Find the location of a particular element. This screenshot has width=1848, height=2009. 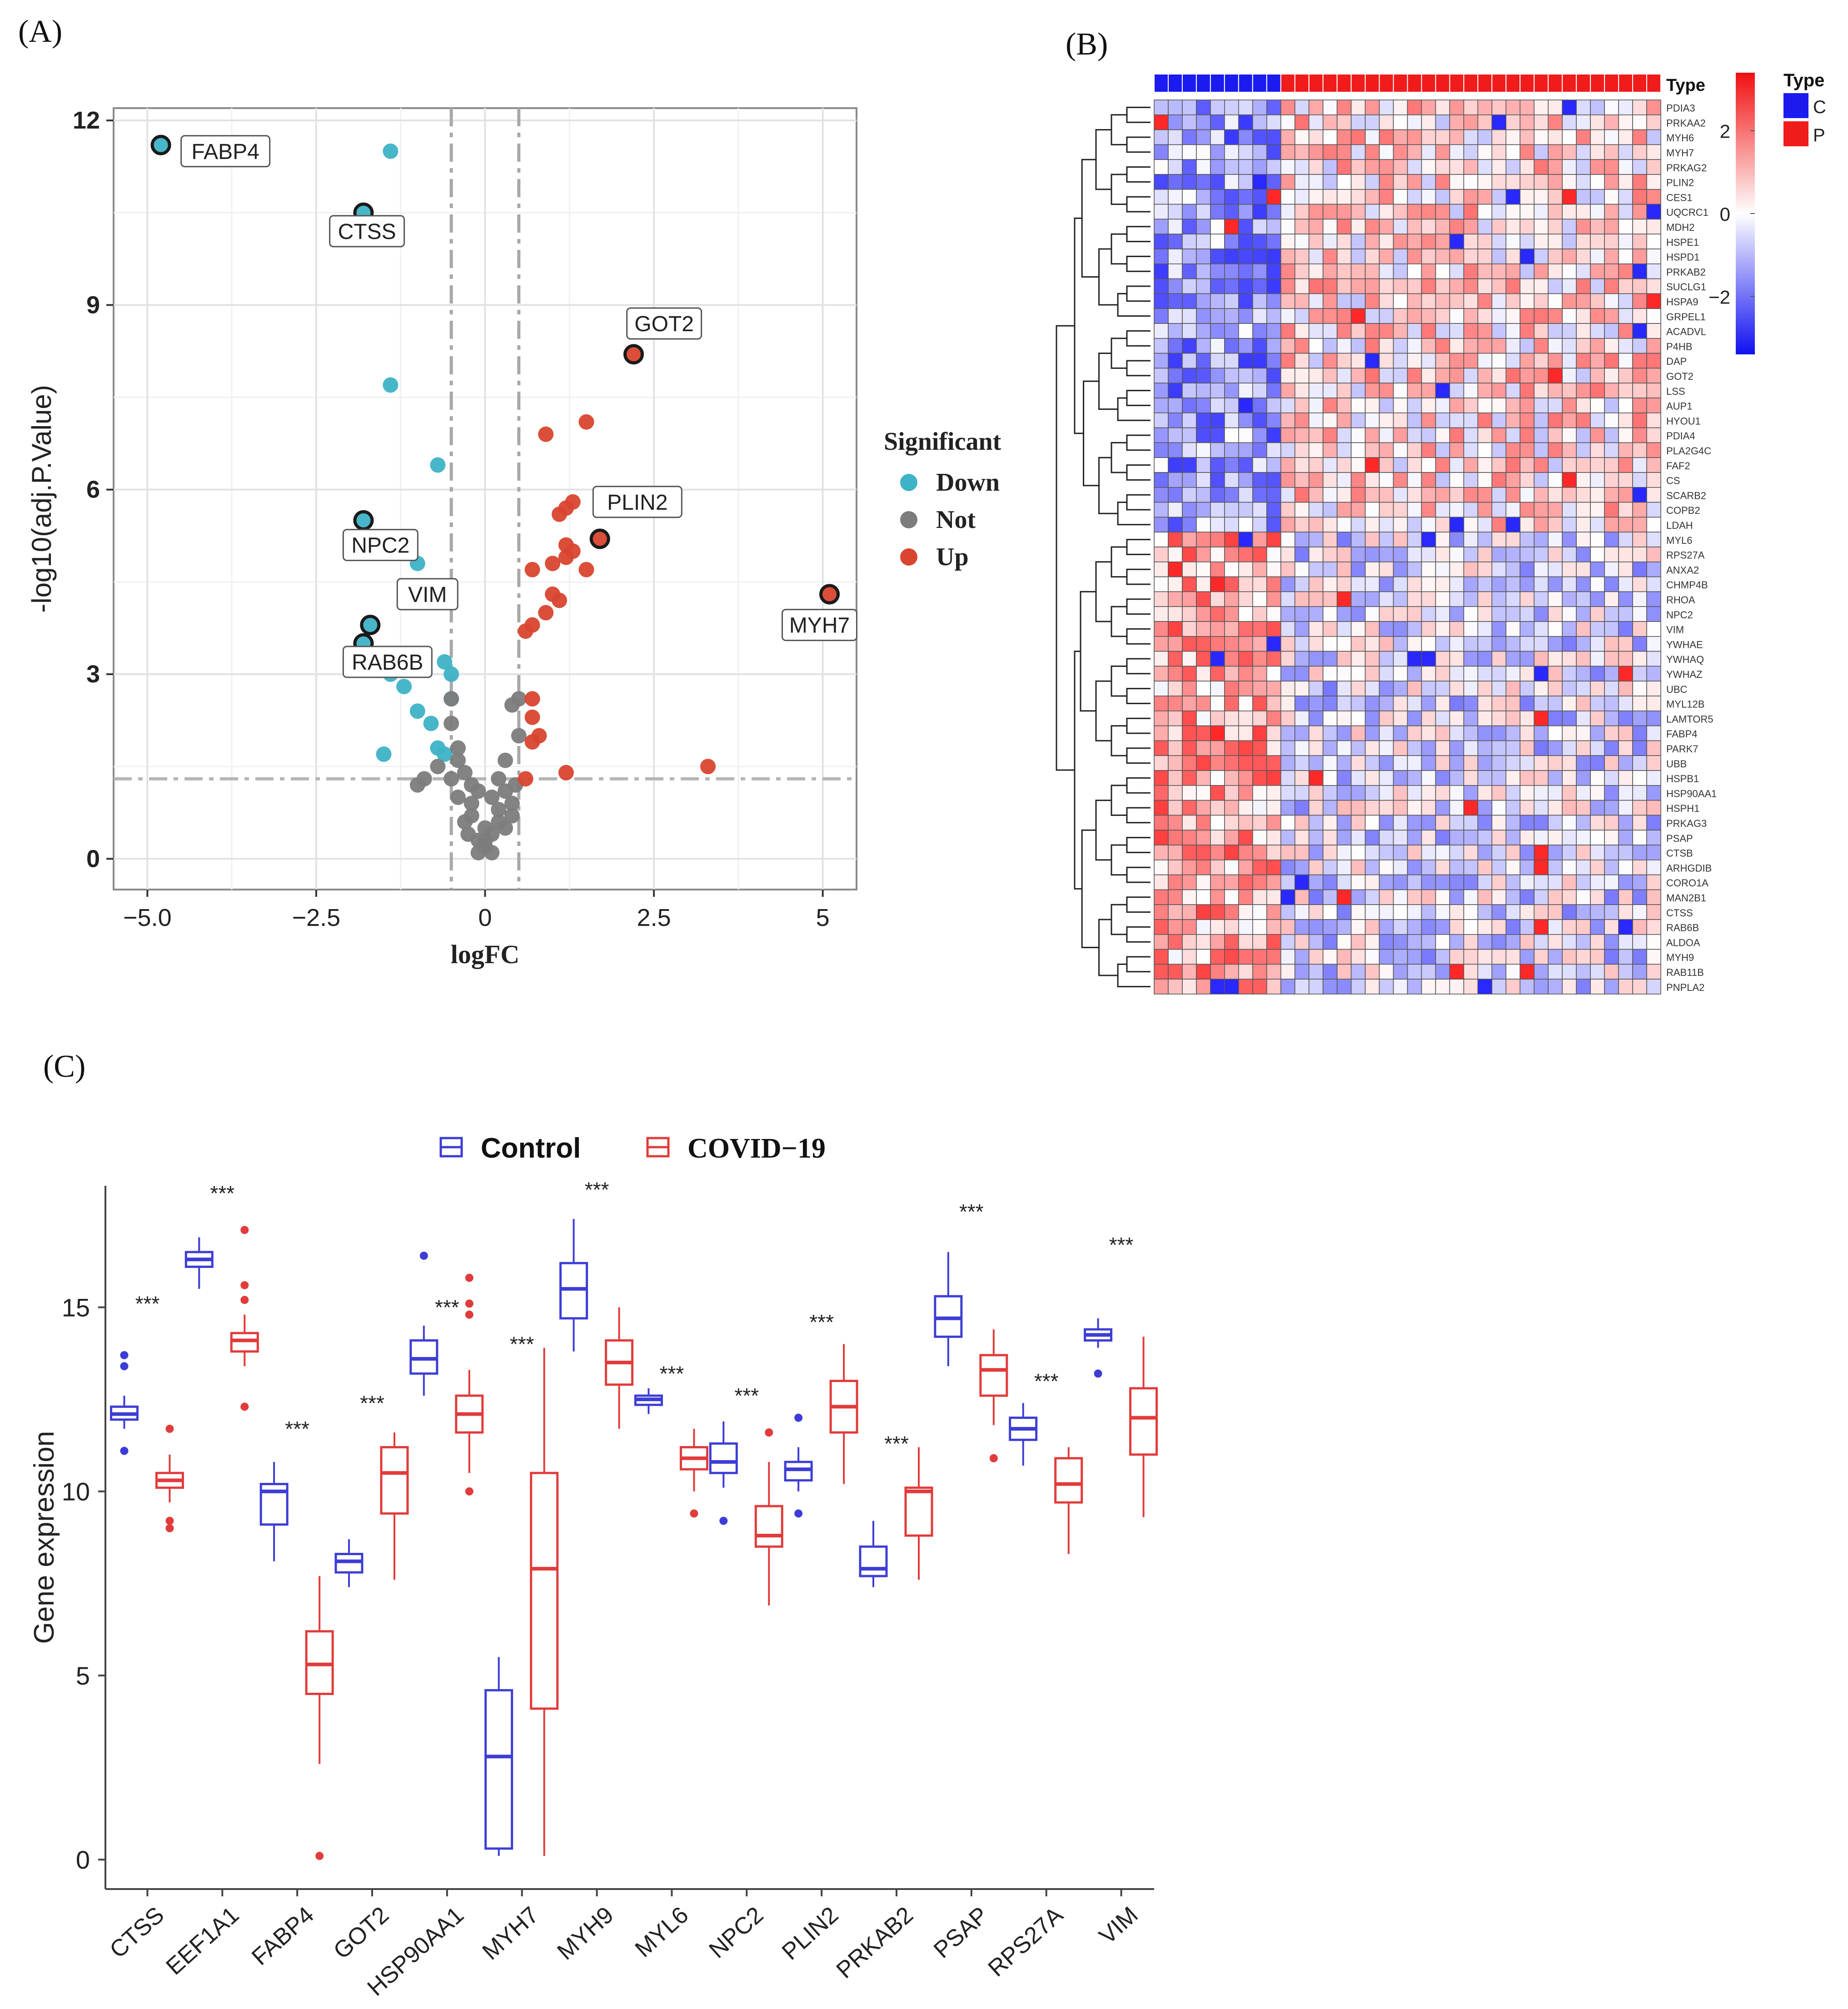

legend-title: Significant is located at coordinates (942, 442).